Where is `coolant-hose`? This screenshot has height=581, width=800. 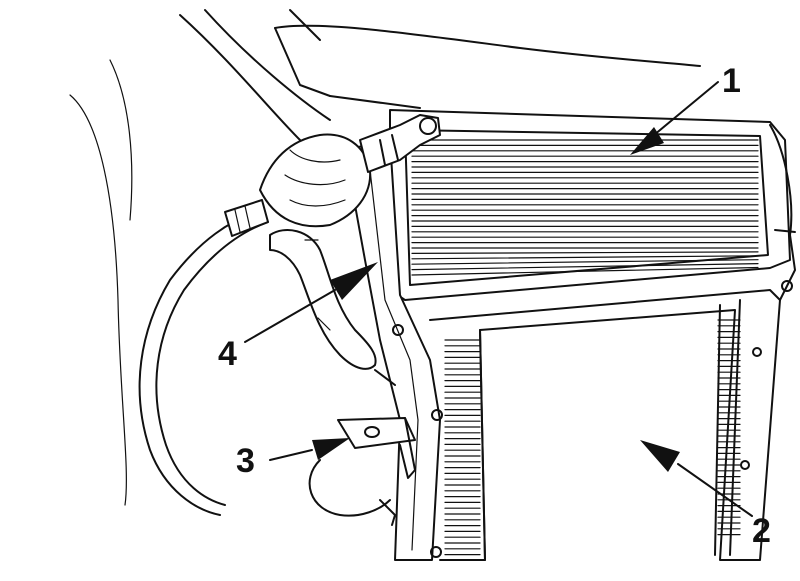 coolant-hose is located at coordinates (332, 307).